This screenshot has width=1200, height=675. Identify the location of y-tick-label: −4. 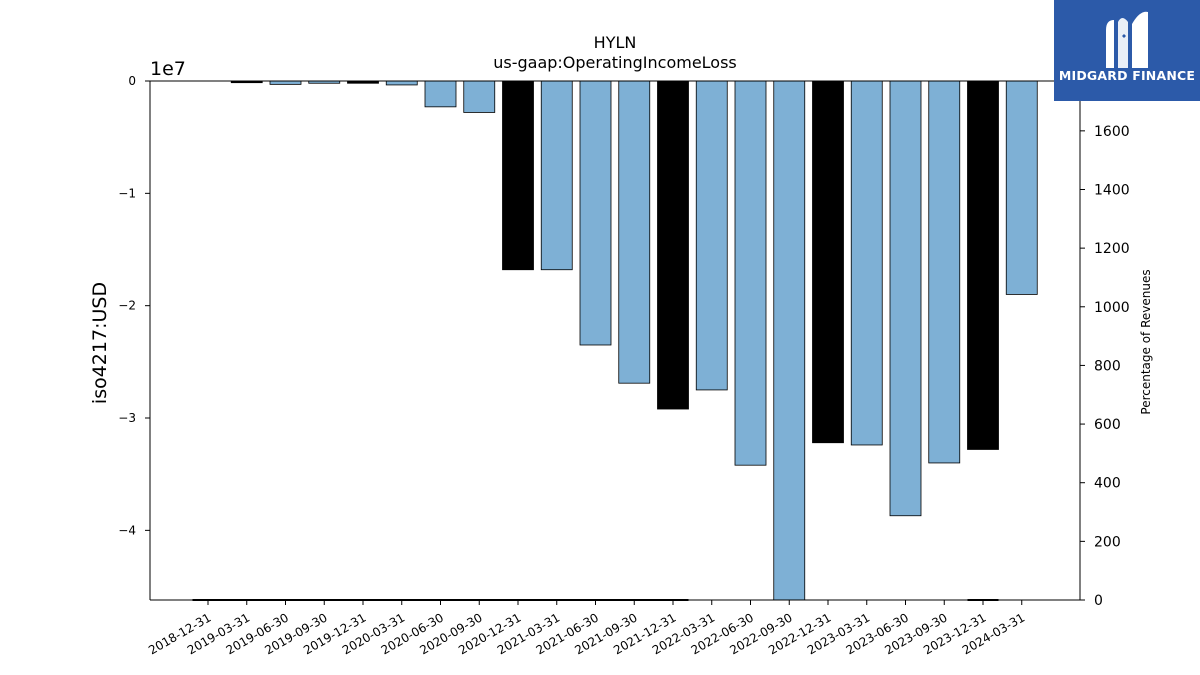
(127, 530).